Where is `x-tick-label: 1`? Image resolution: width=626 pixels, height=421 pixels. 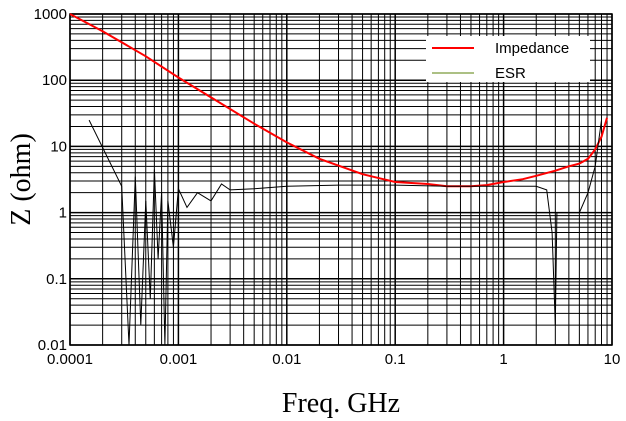 x-tick-label: 1 is located at coordinates (503, 359).